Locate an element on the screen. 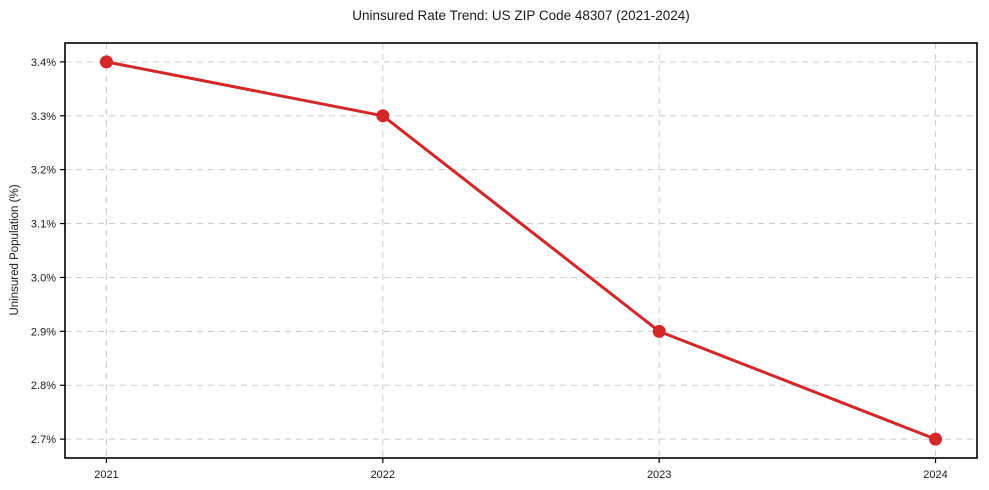 Image resolution: width=989 pixels, height=490 pixels. y-tick-label: 2.8% is located at coordinates (43, 386).